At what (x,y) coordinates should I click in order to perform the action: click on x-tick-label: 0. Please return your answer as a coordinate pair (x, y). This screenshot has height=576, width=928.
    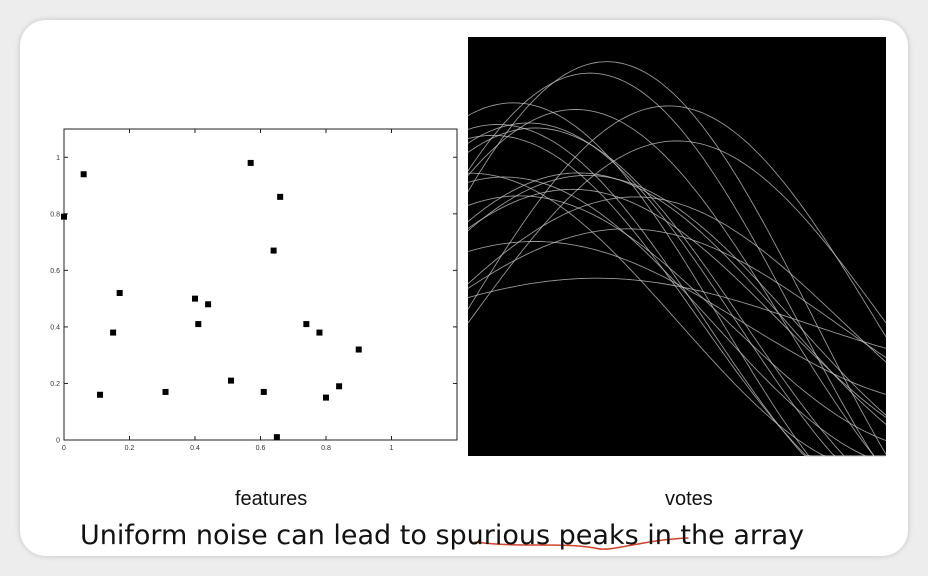
    Looking at the image, I should click on (64, 448).